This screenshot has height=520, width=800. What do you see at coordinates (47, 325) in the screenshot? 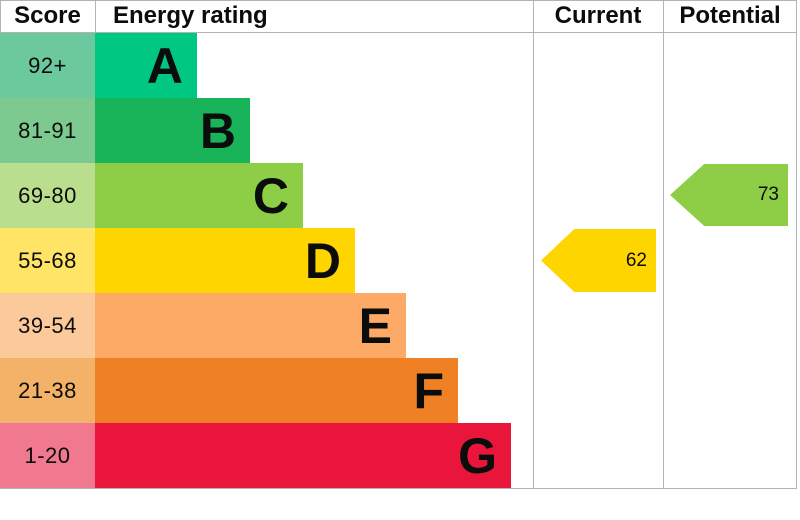
I see `band-e-score-range: 39-54` at bounding box center [47, 325].